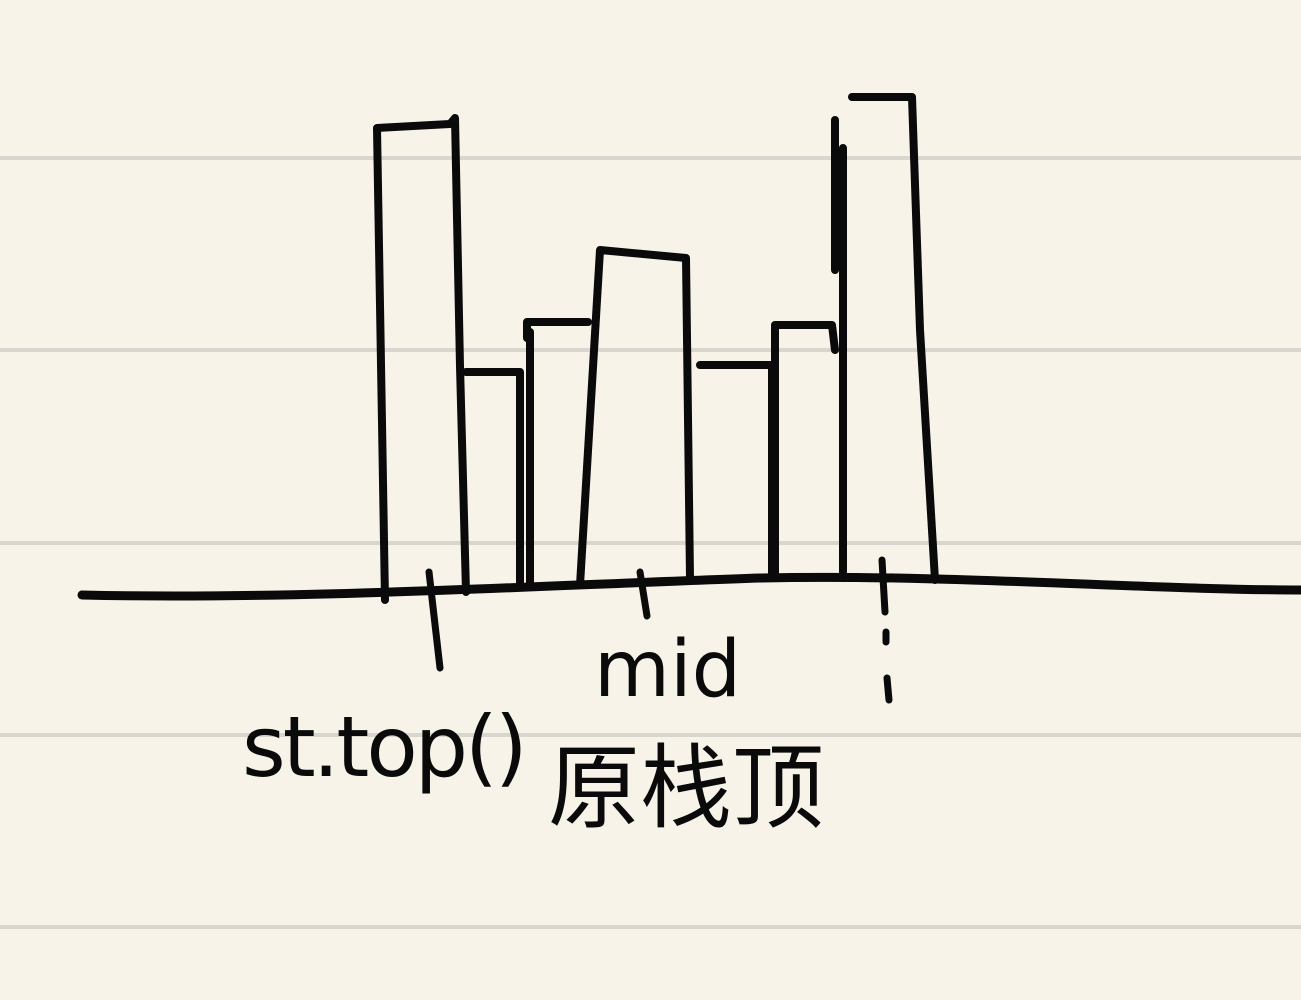 This screenshot has width=1301, height=1000. I want to click on baseline, so click(689, 586).